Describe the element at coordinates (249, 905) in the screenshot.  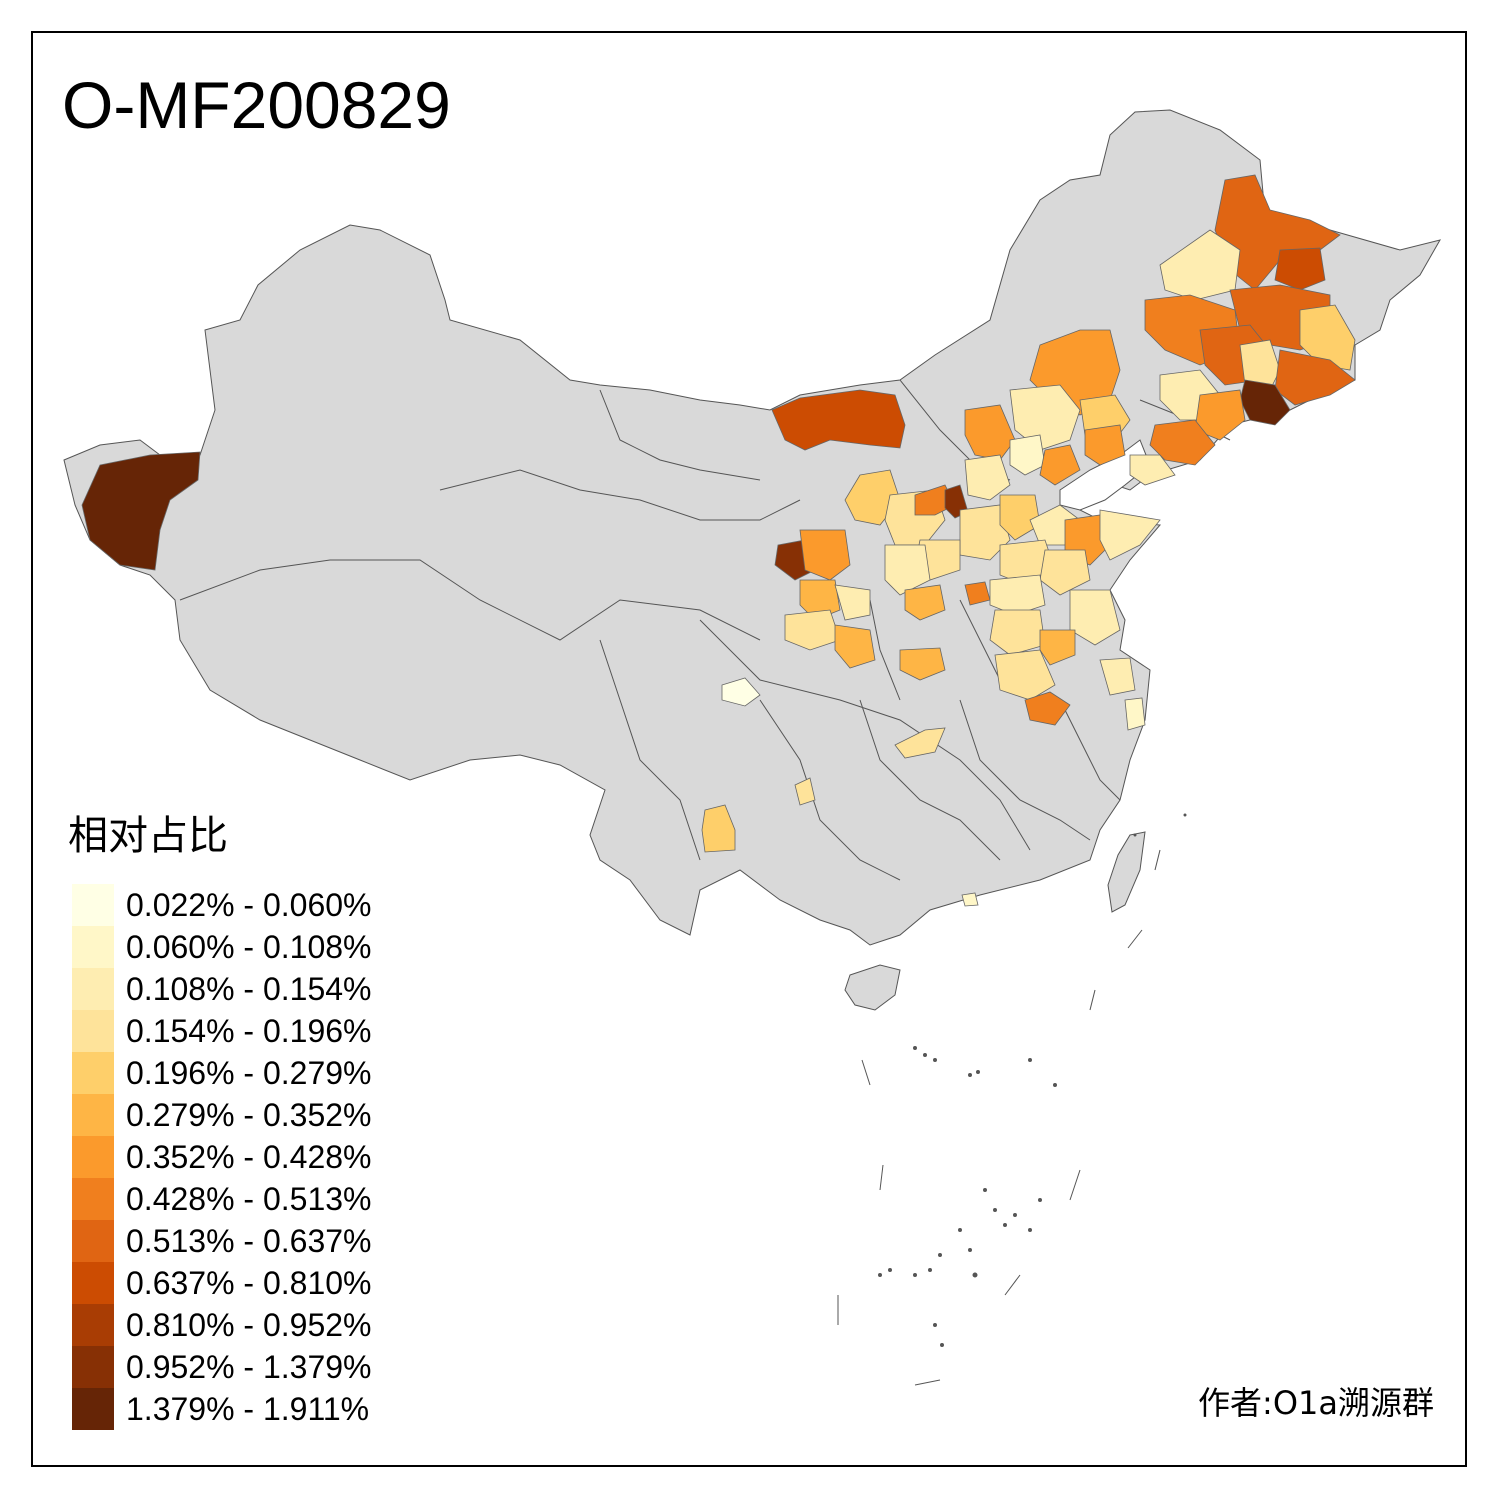
I see `legend-label: 0.022% - 0.060%` at that location.